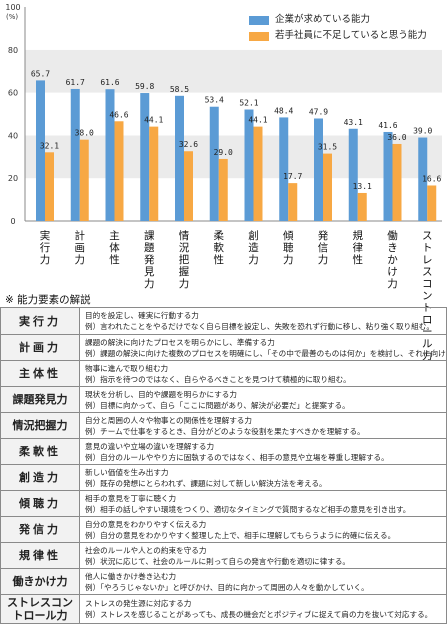 This screenshot has height=644, width=447. I want to click on y-tick-label: 100, so click(12, 7).